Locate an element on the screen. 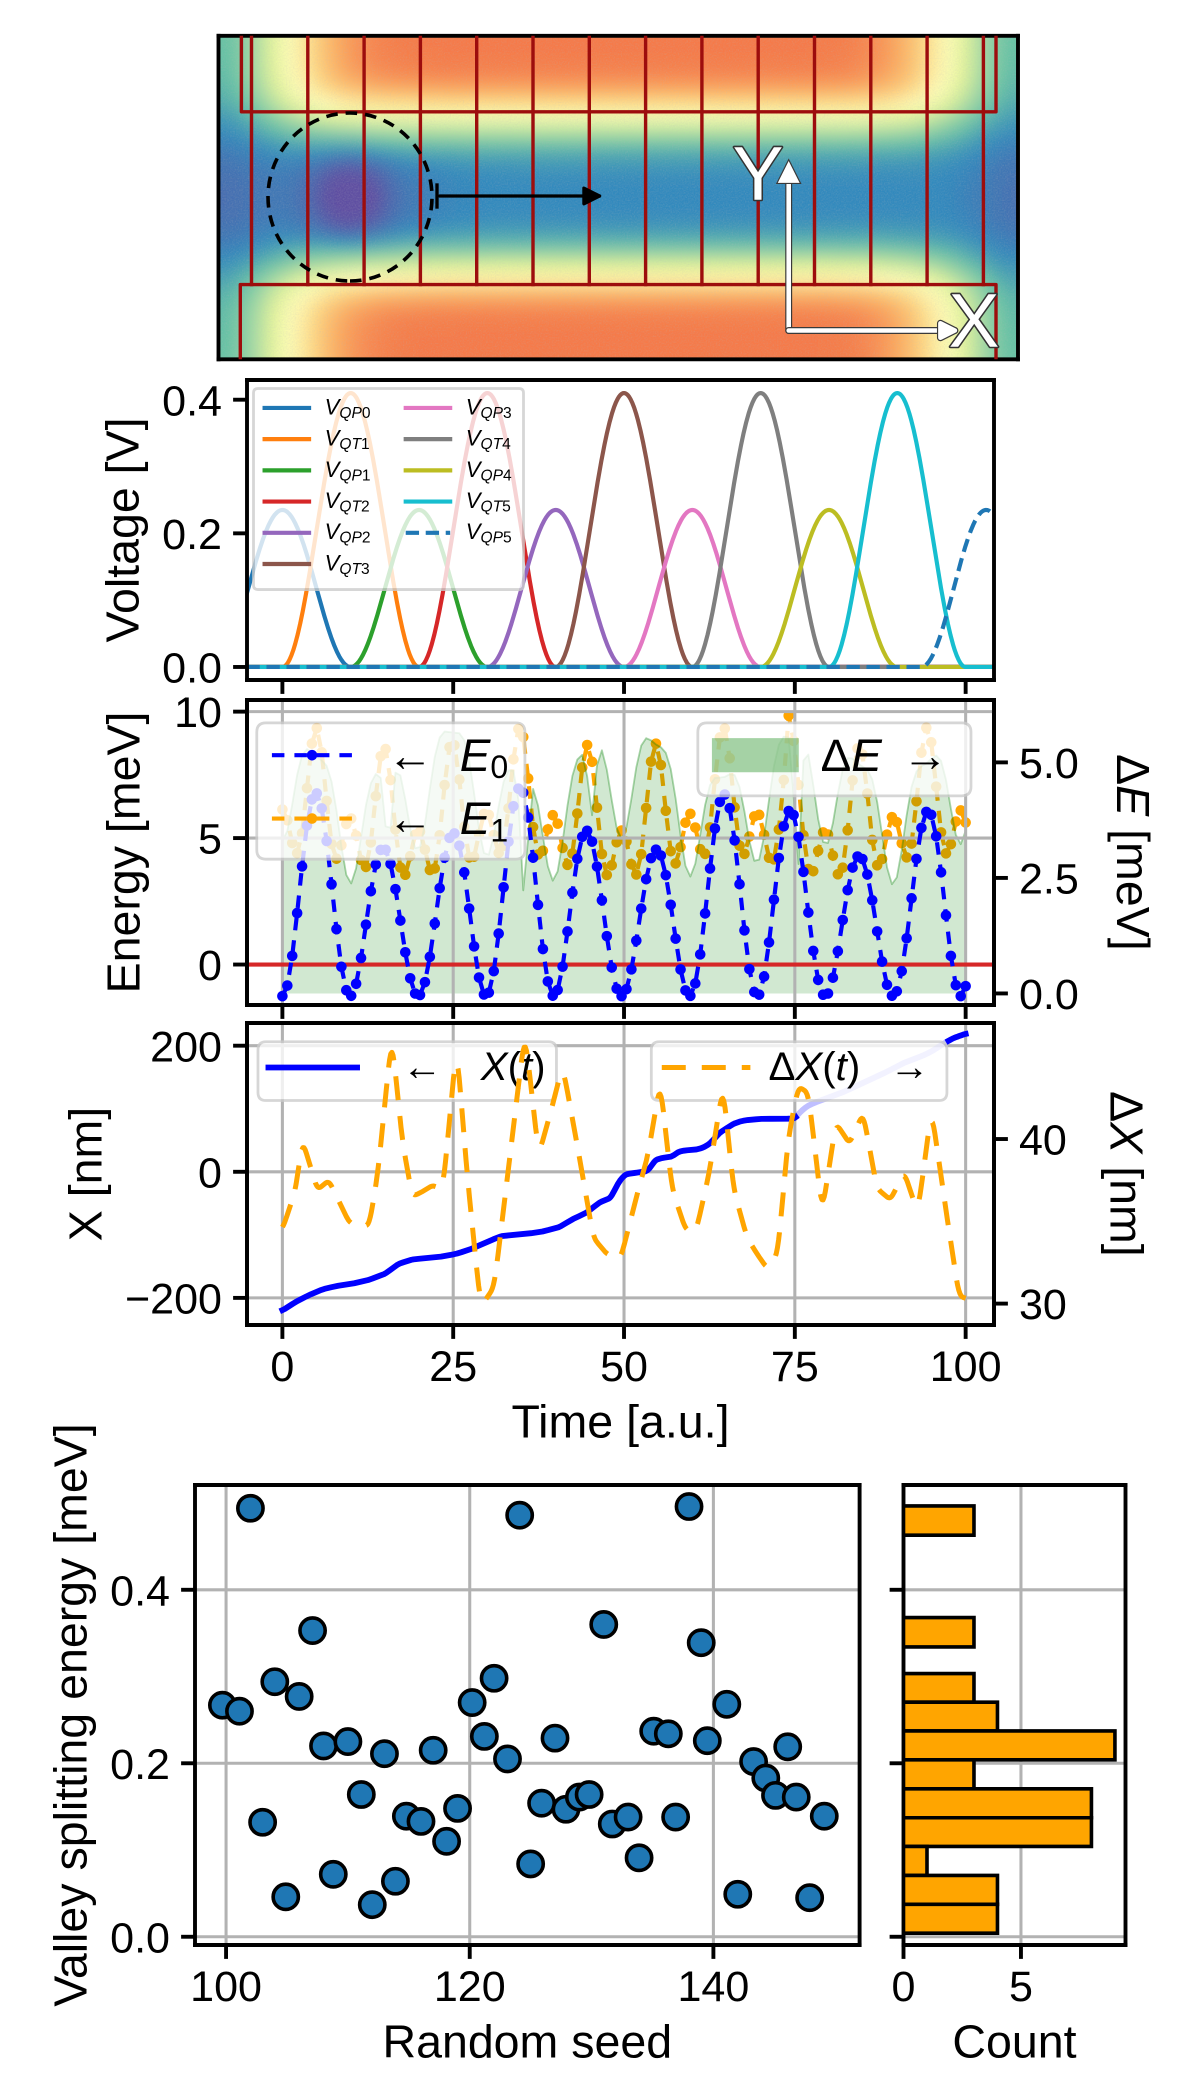 The width and height of the screenshot is (1201, 2087). svg-text: 2.5 is located at coordinates (1049, 880).